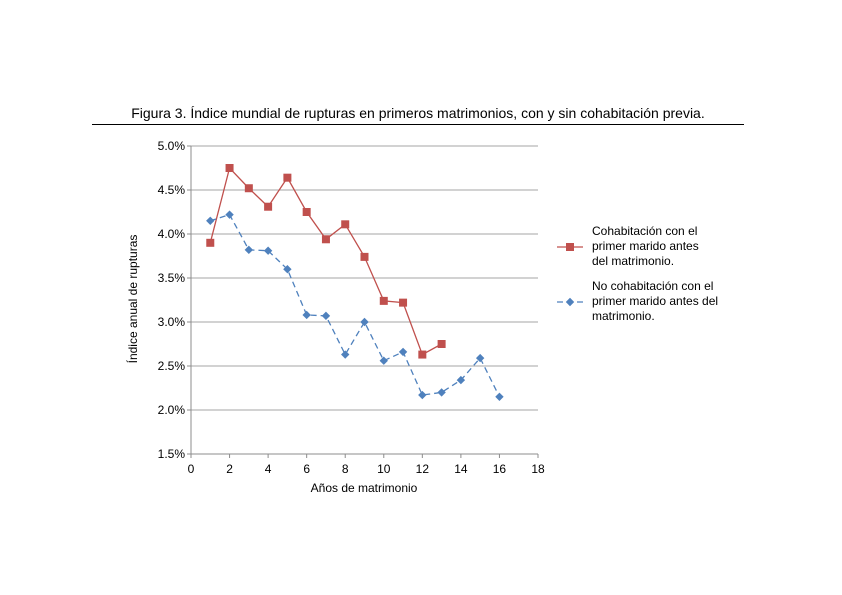 The height and width of the screenshot is (595, 842). I want to click on x-axis-label: Años de matrimonio, so click(364, 488).